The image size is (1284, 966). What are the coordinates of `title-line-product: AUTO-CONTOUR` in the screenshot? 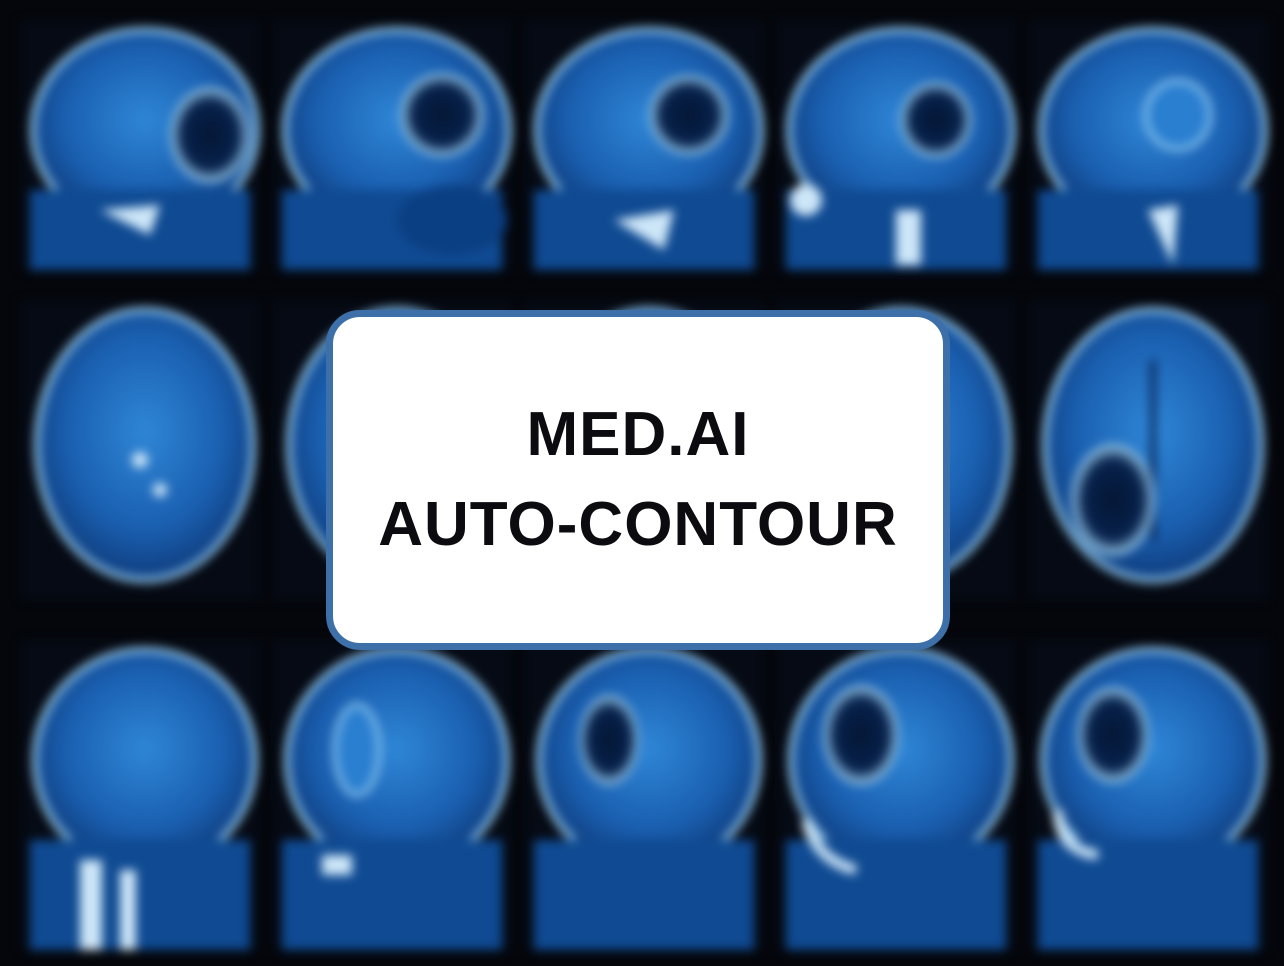 It's located at (637, 525).